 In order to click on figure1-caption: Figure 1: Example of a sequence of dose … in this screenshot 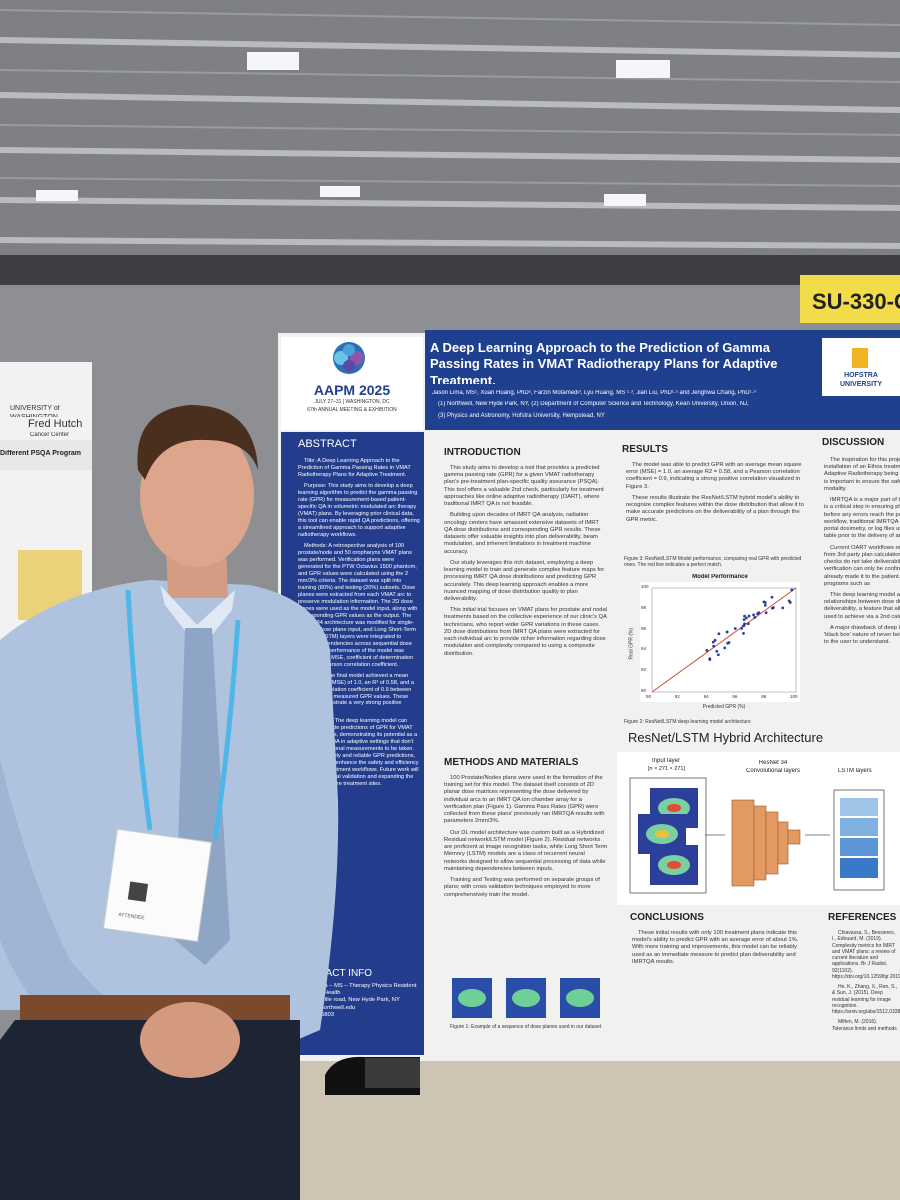, I will do `click(526, 1027)`.